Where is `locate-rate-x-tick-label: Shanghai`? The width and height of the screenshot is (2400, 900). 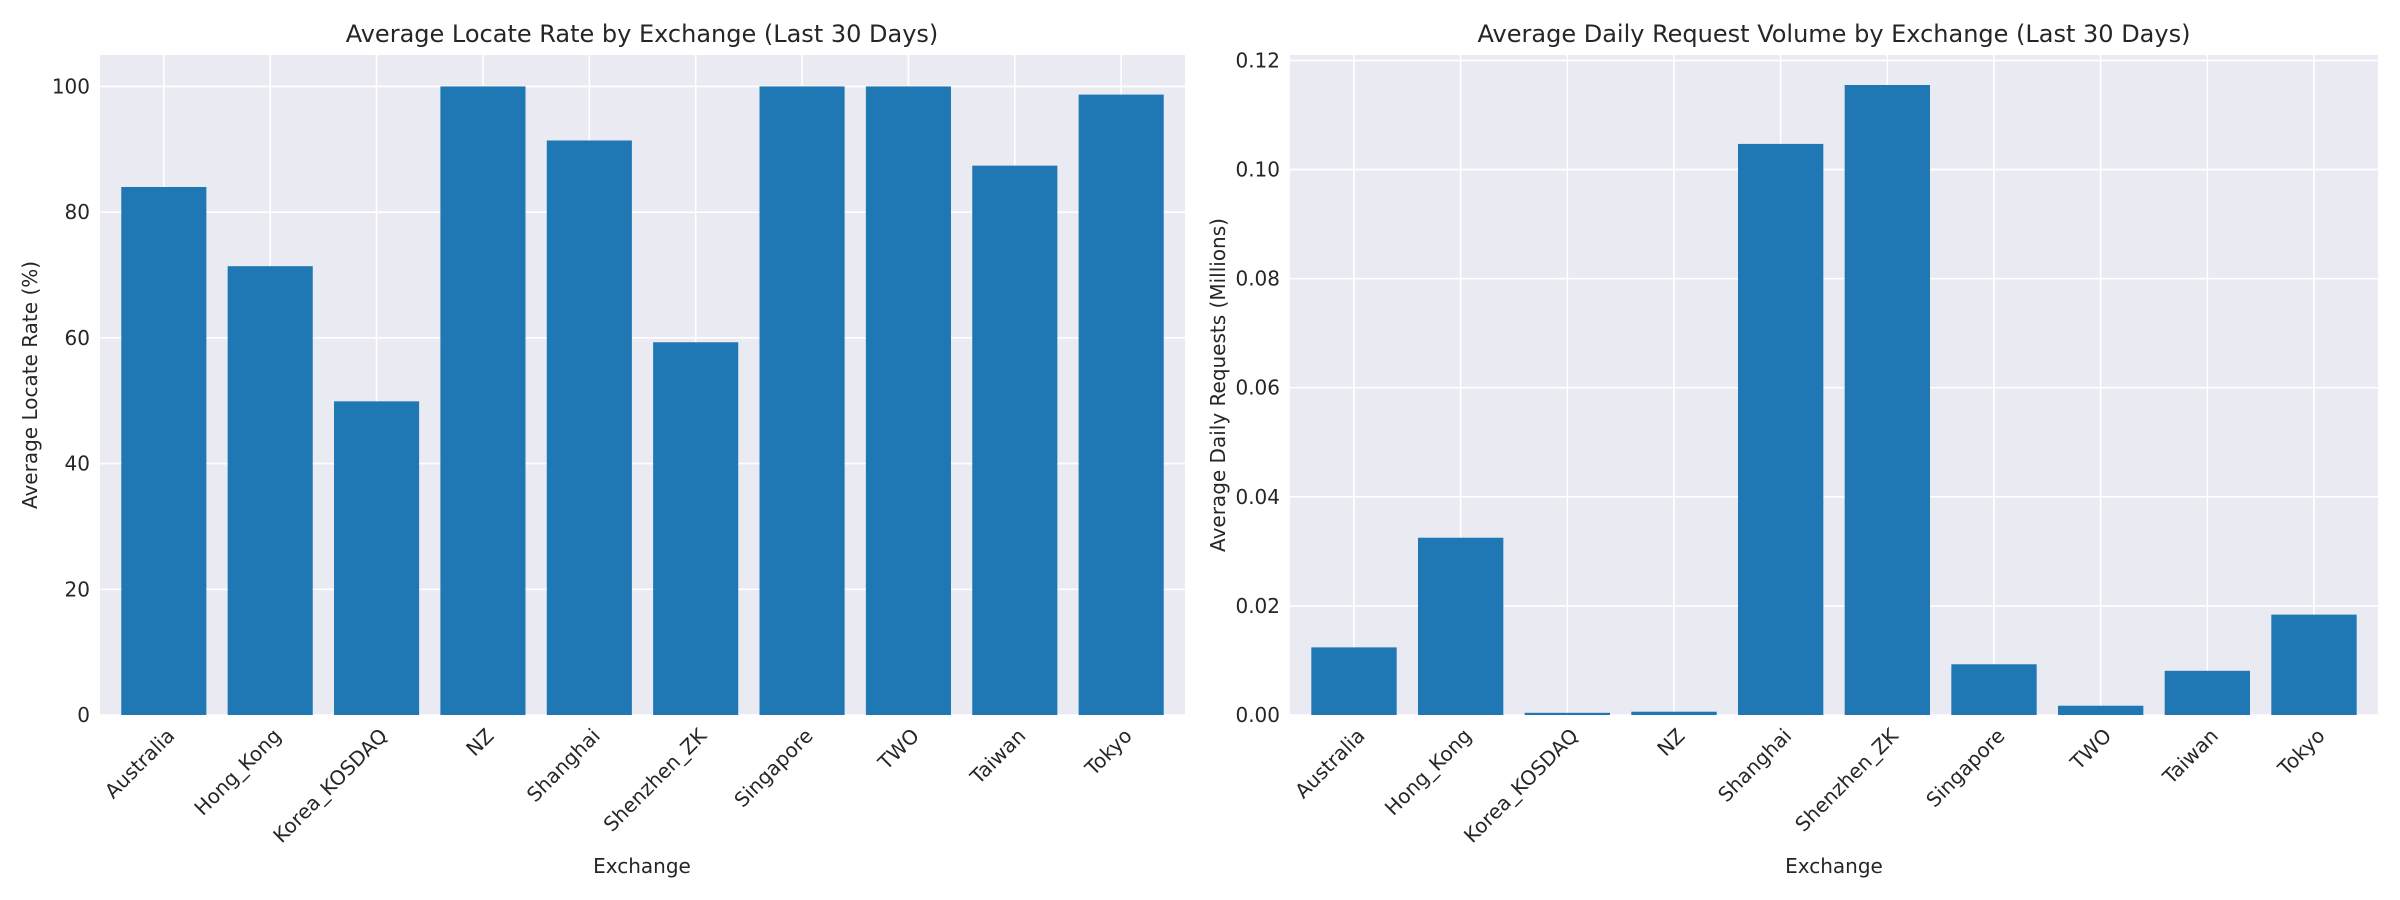
locate-rate-x-tick-label: Shanghai is located at coordinates (563, 765).